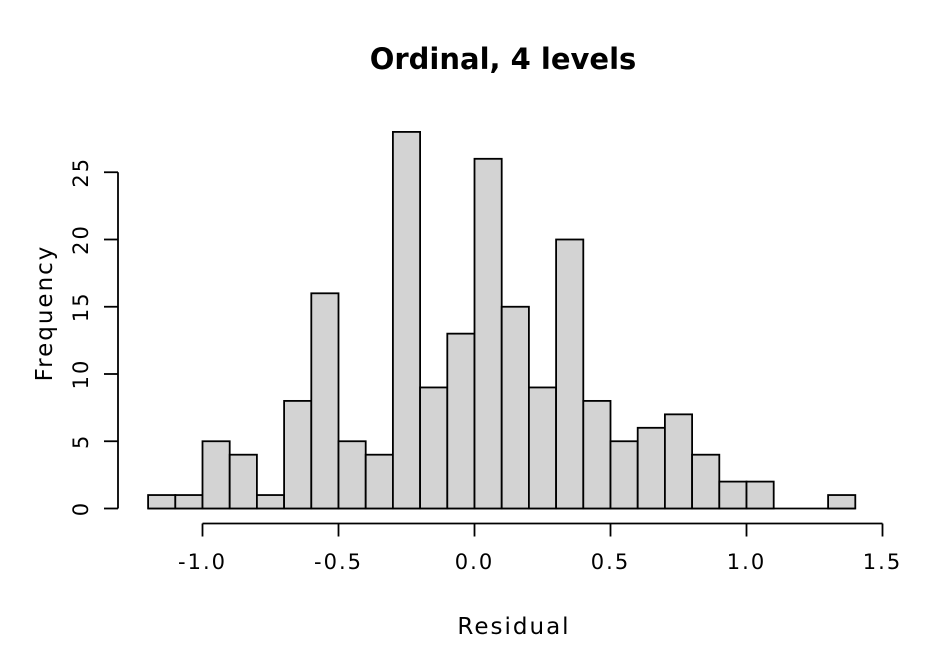 This screenshot has width=946, height=670. Describe the element at coordinates (81, 441) in the screenshot. I see `y-tick-label: 5` at that location.